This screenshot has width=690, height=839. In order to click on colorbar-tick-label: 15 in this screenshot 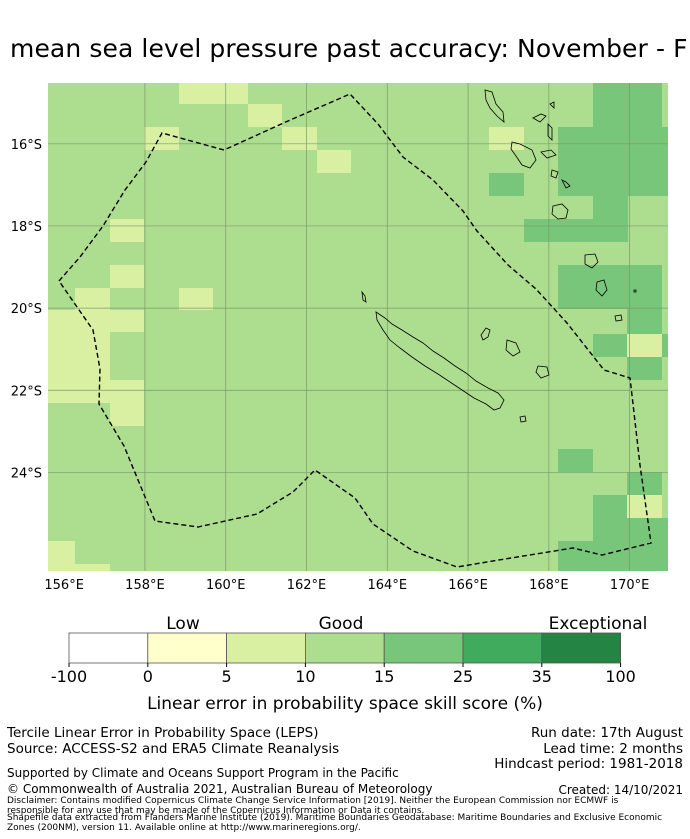, I will do `click(384, 676)`.